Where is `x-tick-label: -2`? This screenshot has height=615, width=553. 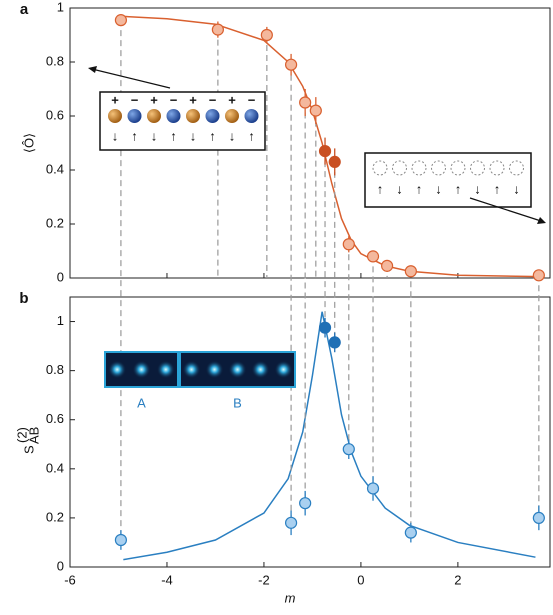 x-tick-label: -2 is located at coordinates (264, 579).